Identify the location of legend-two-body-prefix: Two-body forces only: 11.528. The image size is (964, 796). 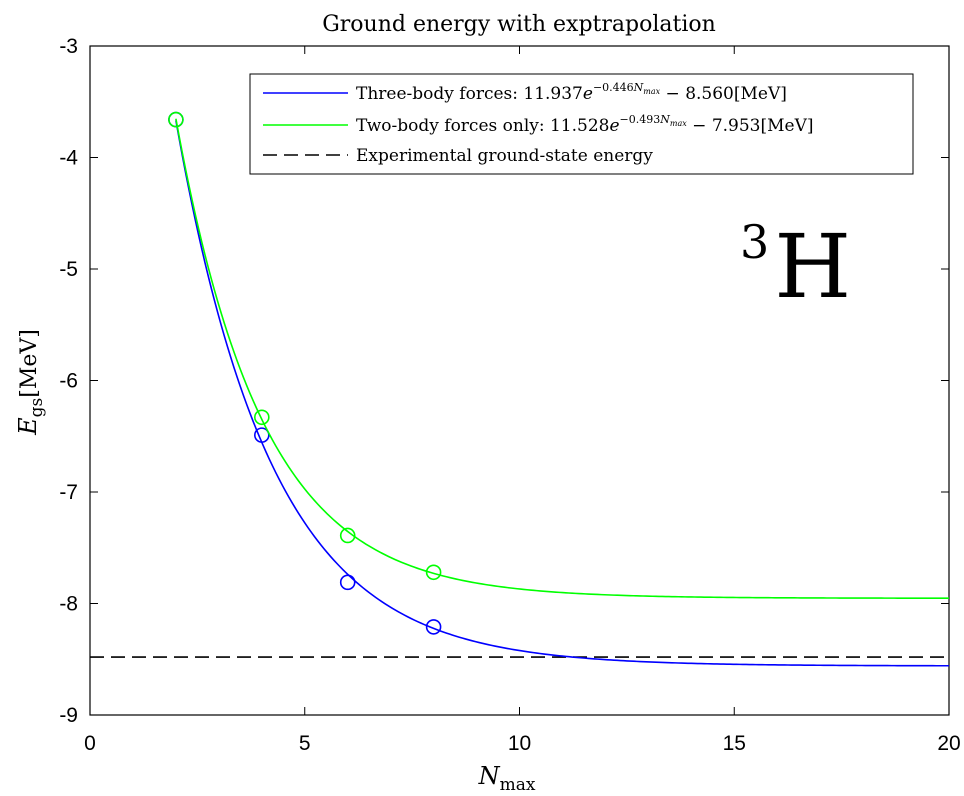
(482, 126).